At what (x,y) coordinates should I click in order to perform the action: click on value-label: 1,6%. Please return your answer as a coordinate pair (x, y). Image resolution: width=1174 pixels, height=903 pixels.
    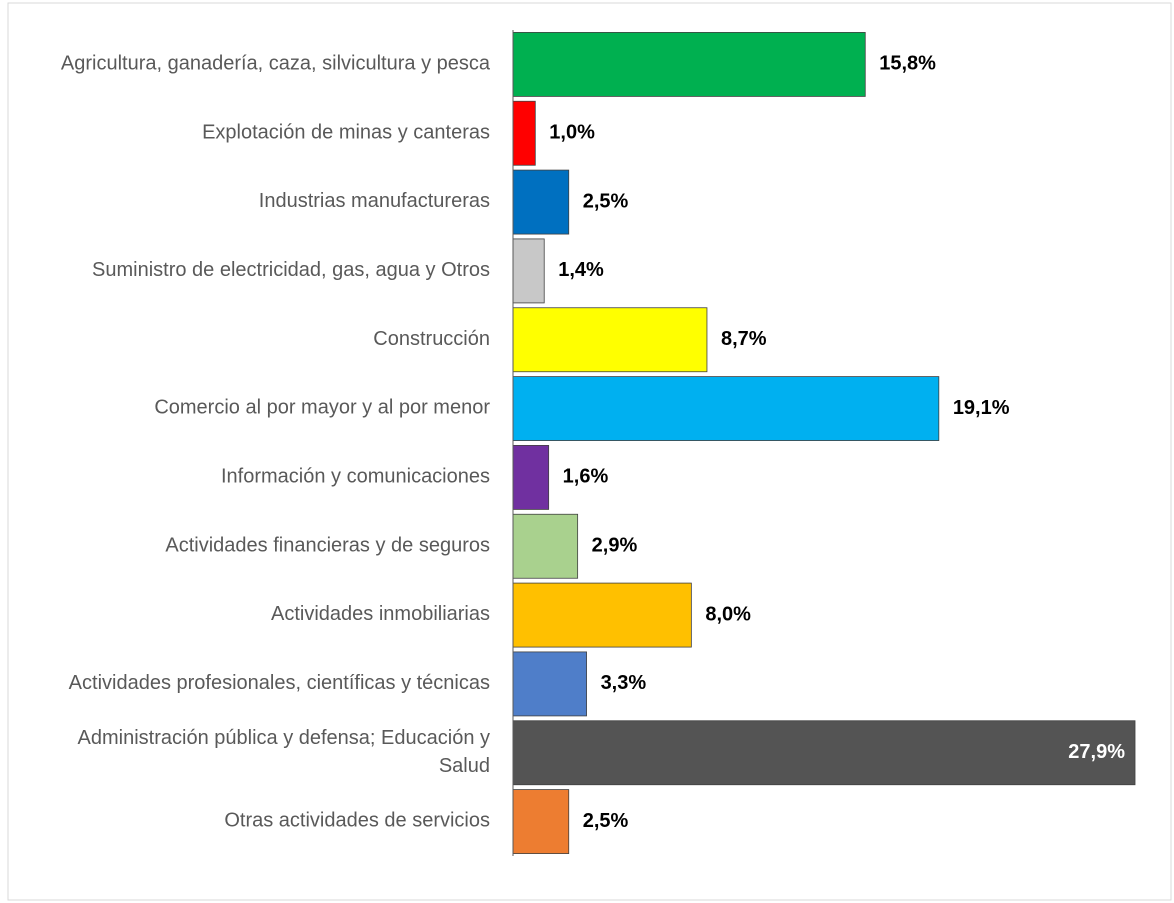
    Looking at the image, I should click on (586, 477).